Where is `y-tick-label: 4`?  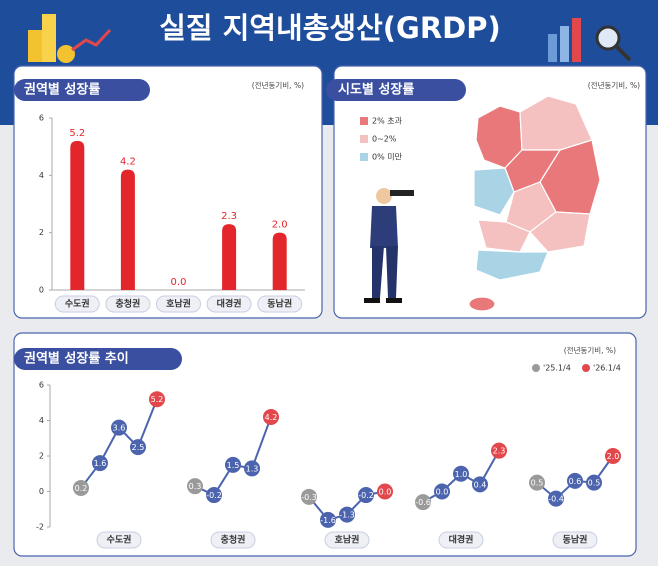 y-tick-label: 4 is located at coordinates (41, 420).